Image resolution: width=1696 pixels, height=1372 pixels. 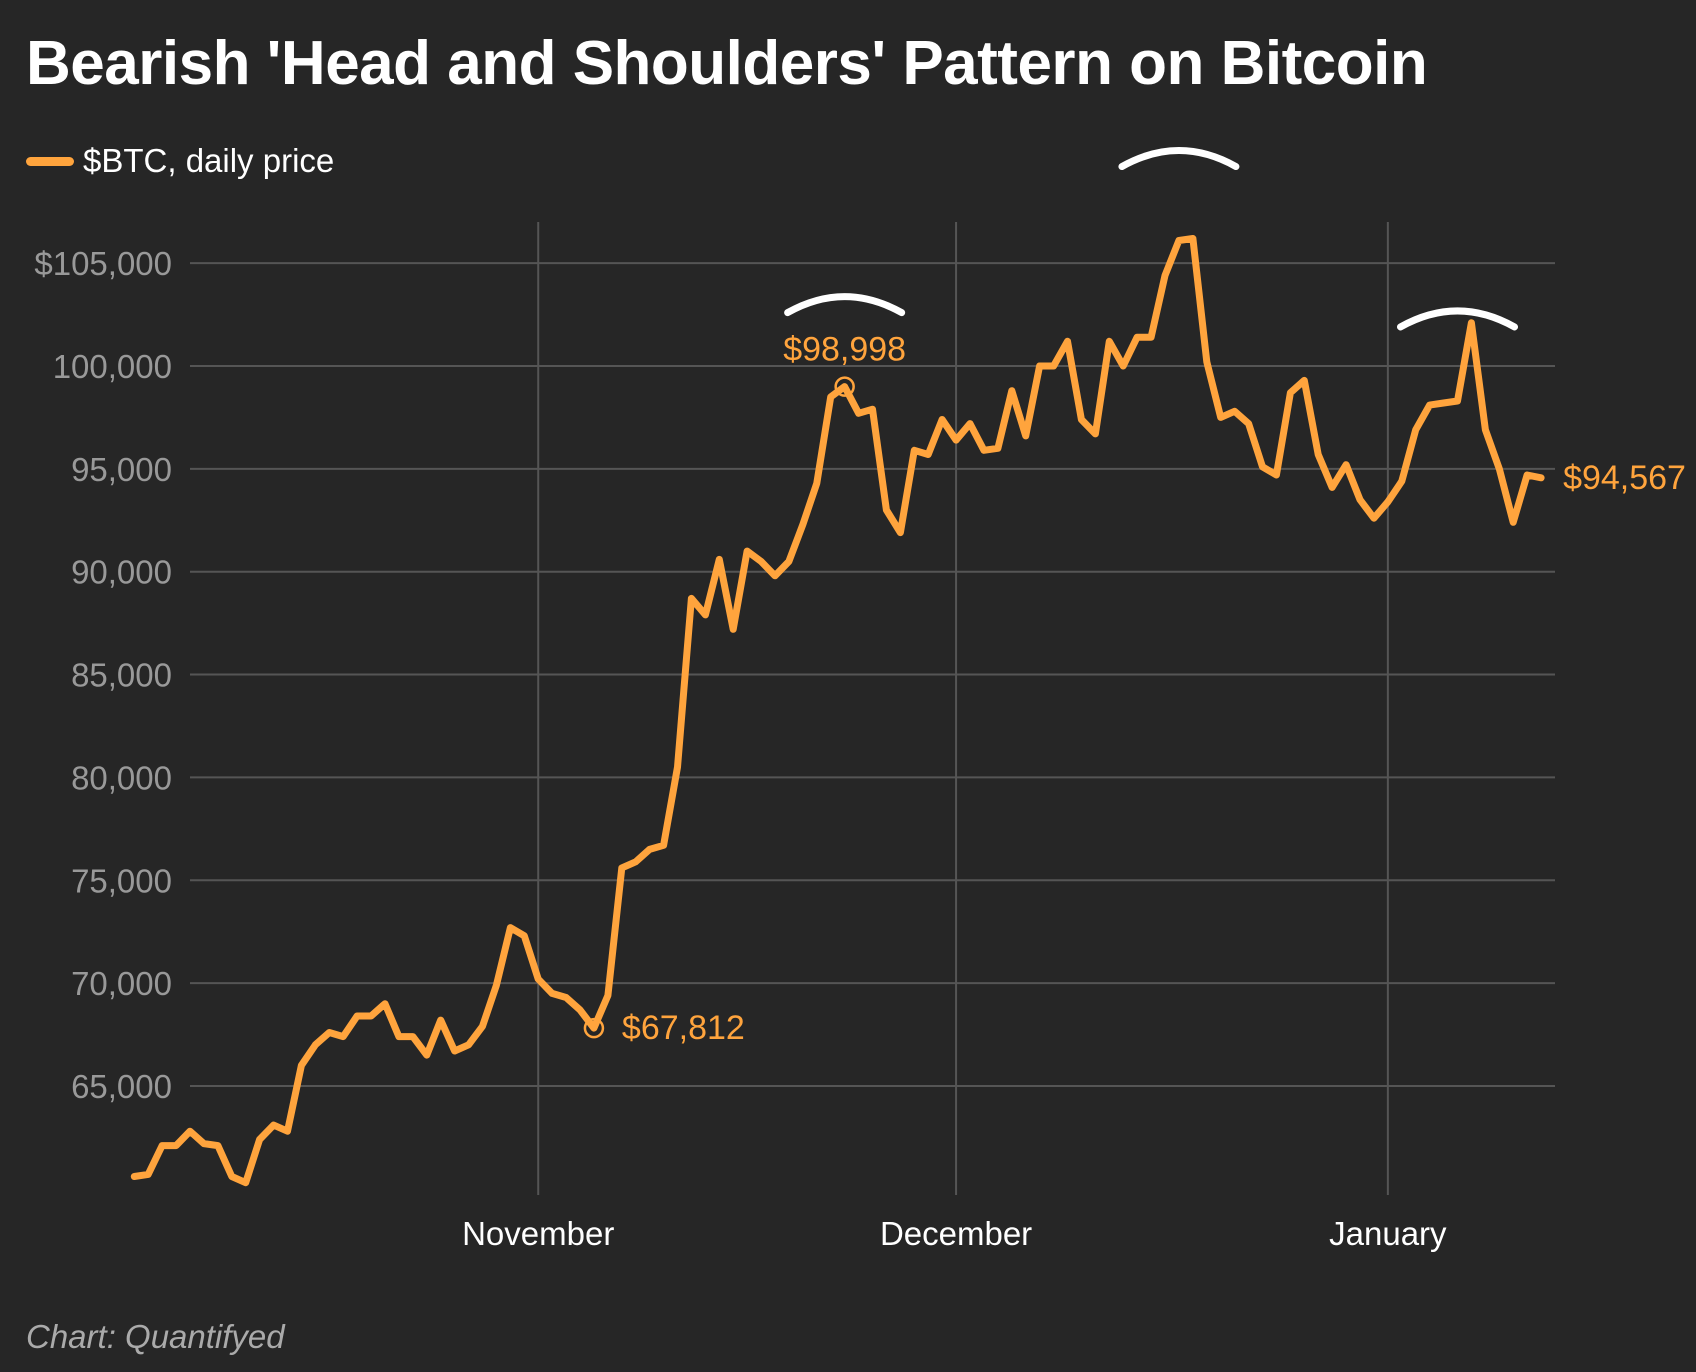 I want to click on y-tick-label: 95,000, so click(x=121, y=469).